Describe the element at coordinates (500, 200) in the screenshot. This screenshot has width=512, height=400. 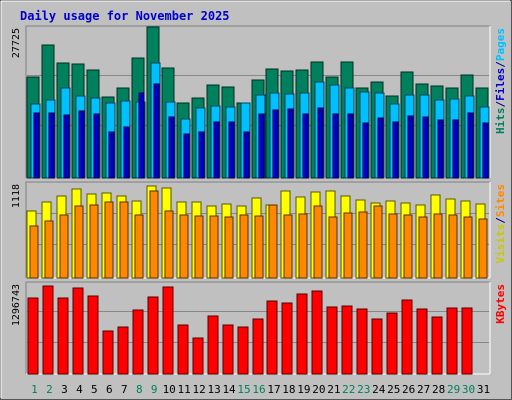
I see `legend-entry: Sites` at that location.